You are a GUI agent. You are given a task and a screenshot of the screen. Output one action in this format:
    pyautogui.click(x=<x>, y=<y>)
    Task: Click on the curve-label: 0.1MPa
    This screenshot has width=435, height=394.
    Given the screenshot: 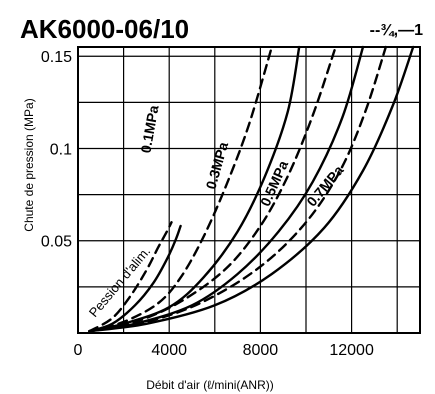 What is the action you would take?
    pyautogui.click(x=149, y=129)
    